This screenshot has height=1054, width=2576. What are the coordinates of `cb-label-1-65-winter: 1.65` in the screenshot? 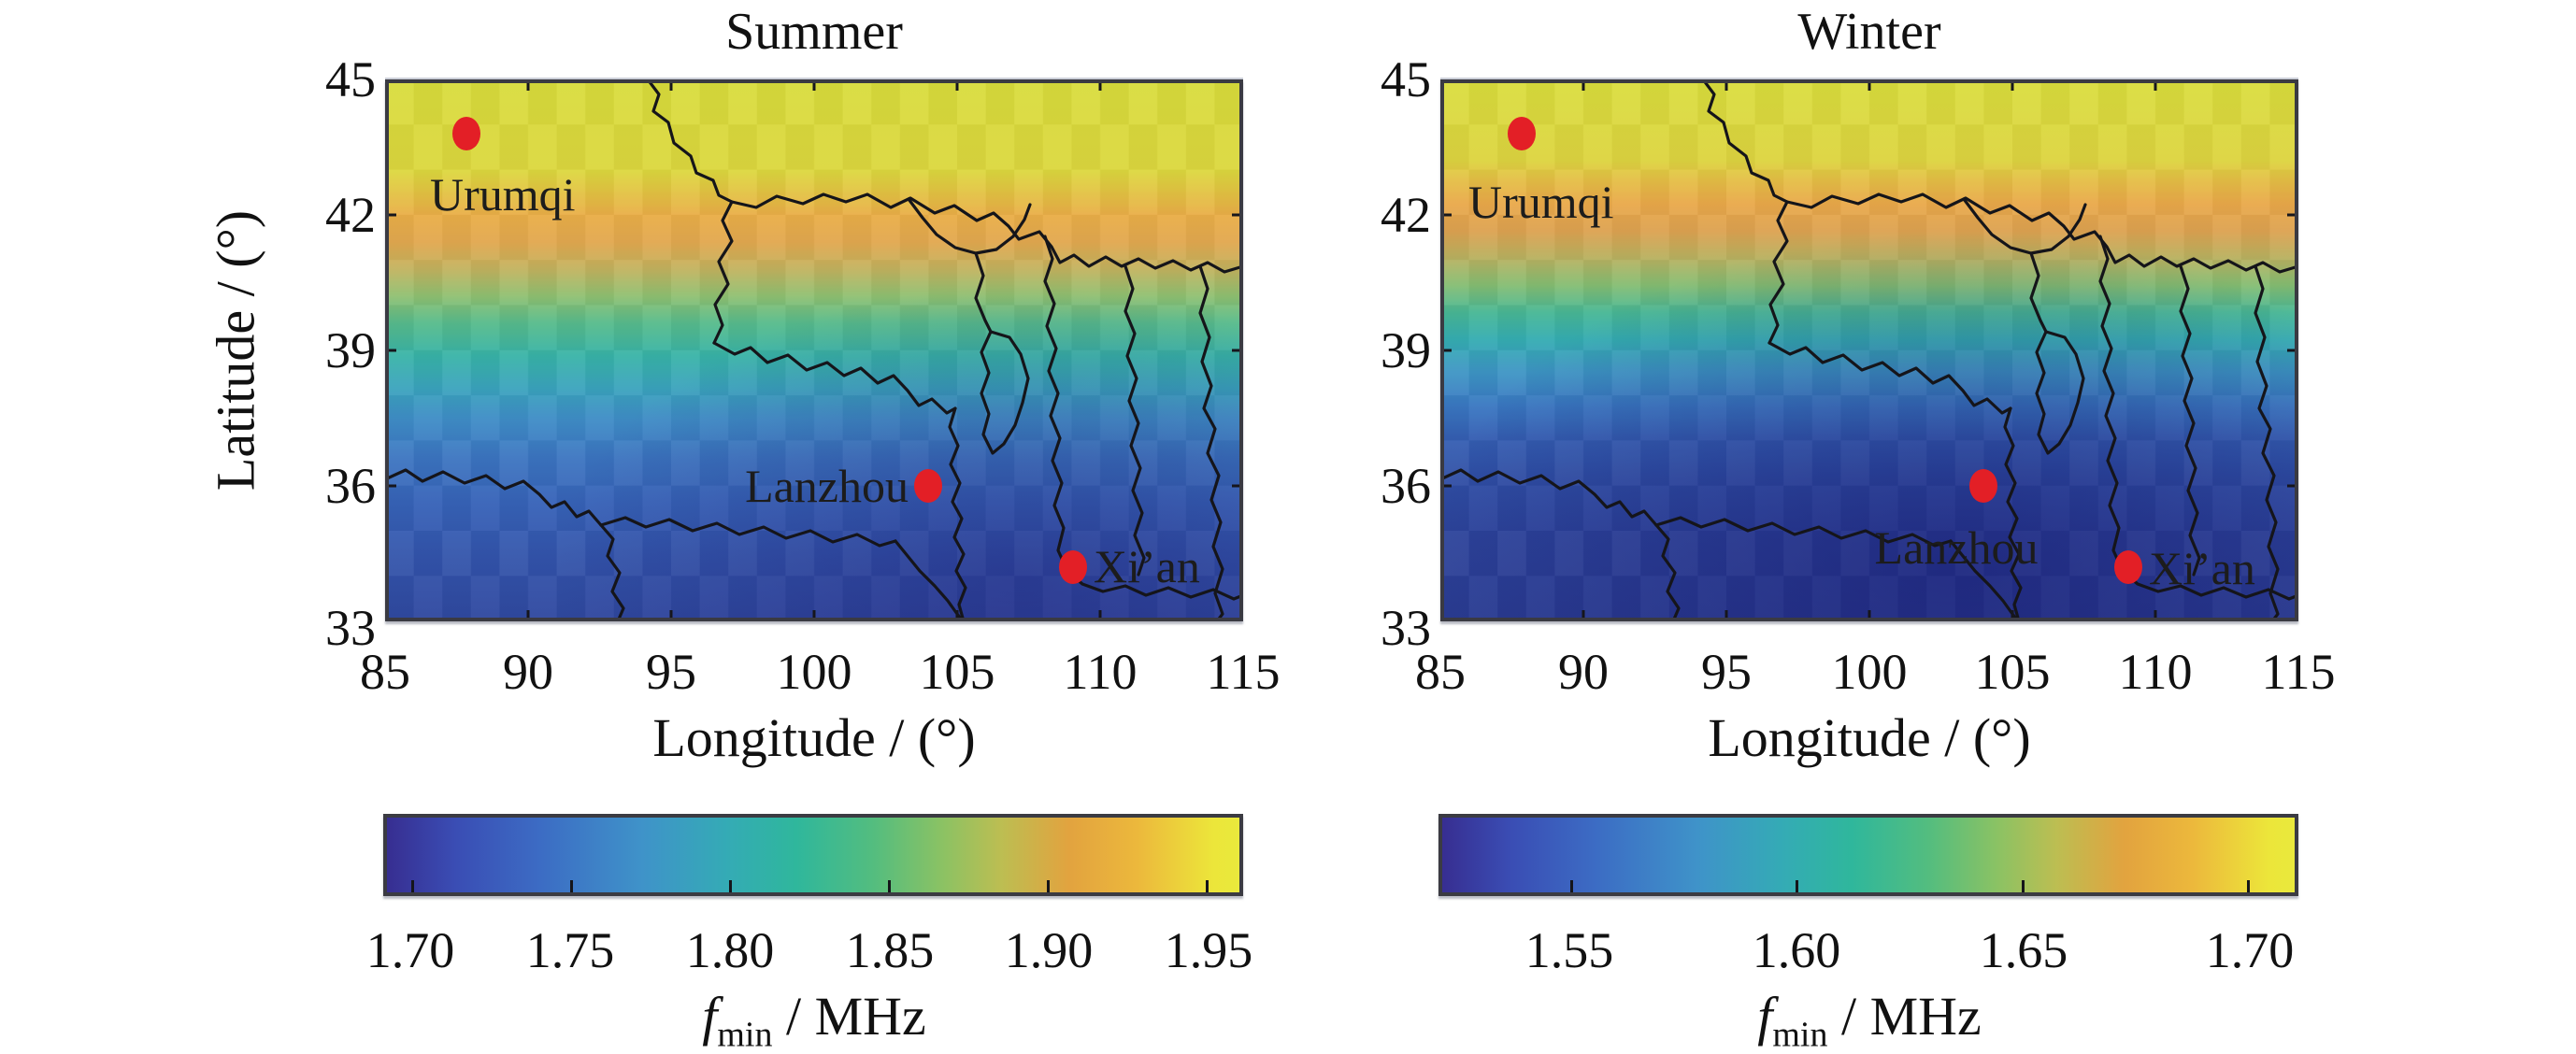 It's located at (2023, 950).